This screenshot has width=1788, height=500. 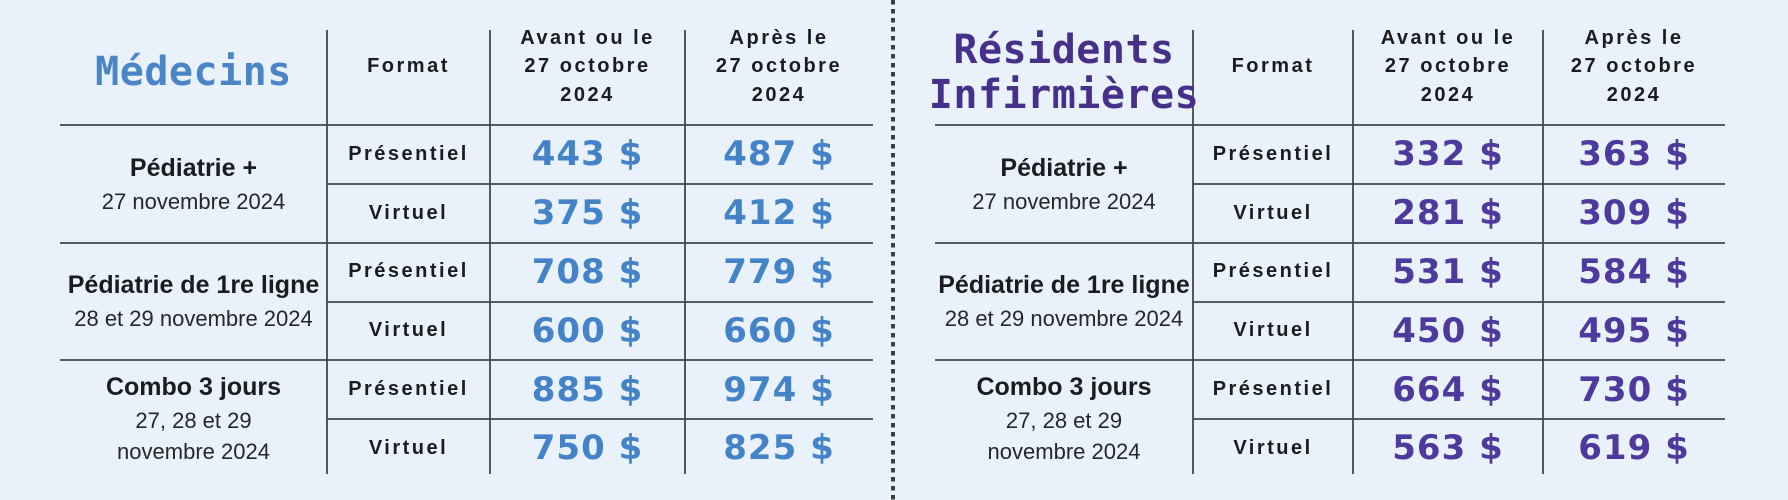 I want to click on price-after: 412 $, so click(x=779, y=213).